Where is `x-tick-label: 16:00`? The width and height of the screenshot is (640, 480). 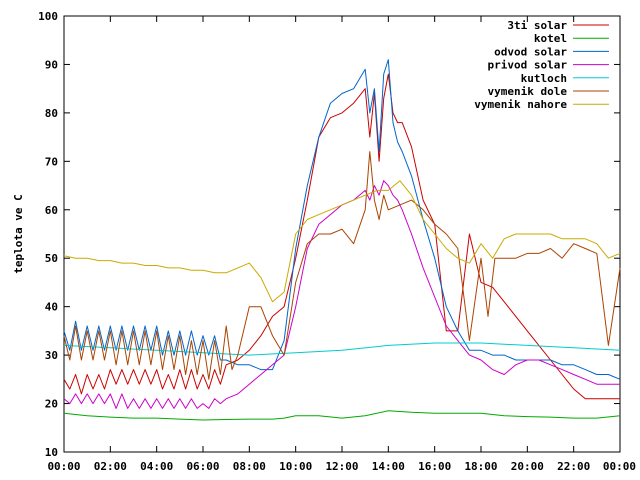 x-tick-label: 16:00 is located at coordinates (434, 466).